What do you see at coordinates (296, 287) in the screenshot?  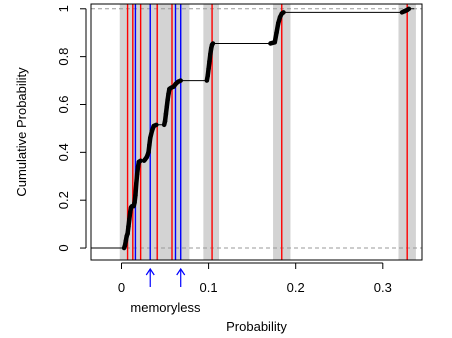 I see `x-tick-label: 0.2` at bounding box center [296, 287].